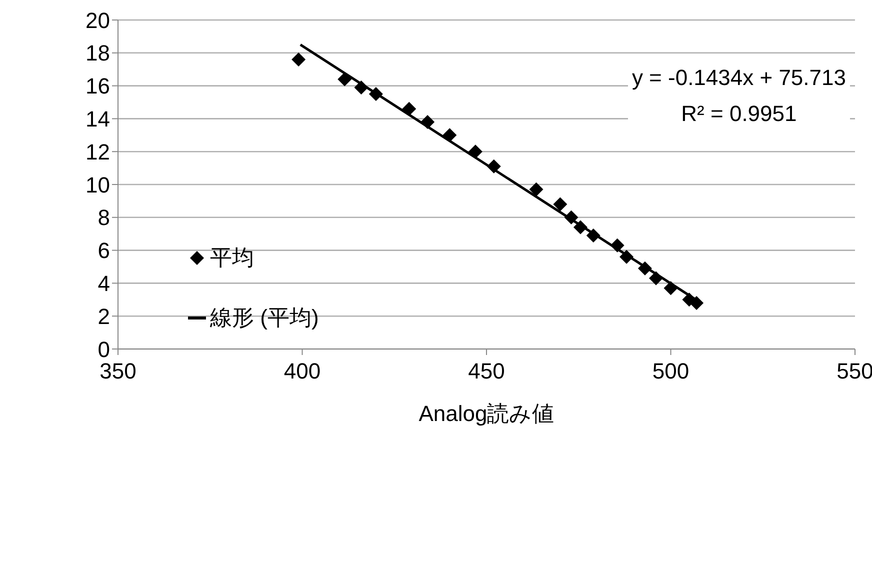 Image resolution: width=872 pixels, height=567 pixels. Describe the element at coordinates (98, 151) in the screenshot. I see `y-tick-label: 12` at that location.